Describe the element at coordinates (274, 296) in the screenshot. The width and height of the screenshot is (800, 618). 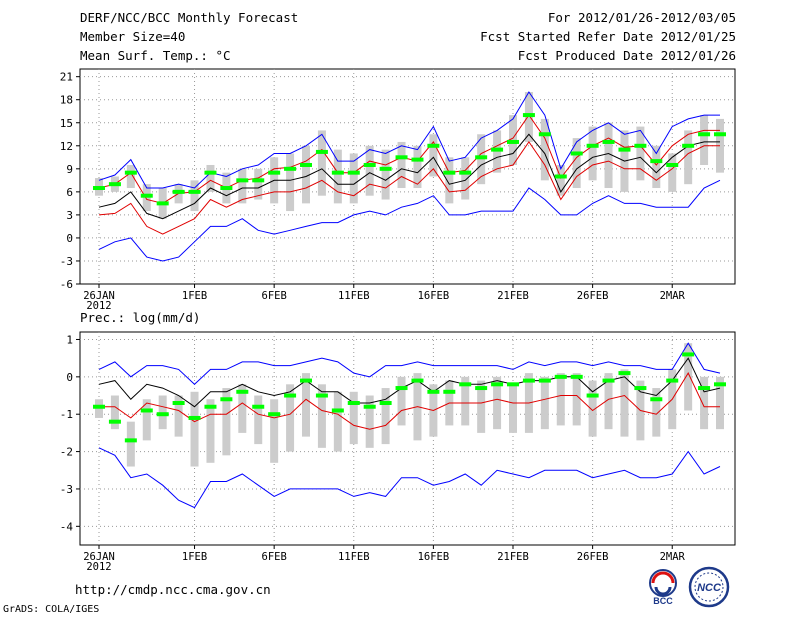
I see `x-tick-label: 6FEB` at that location.